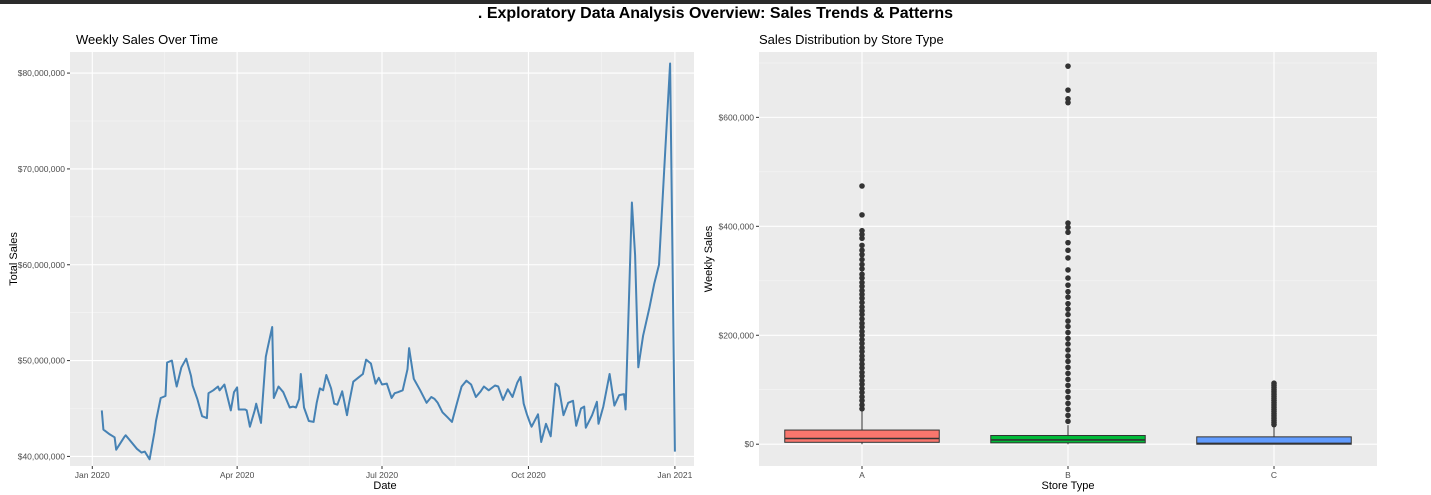  I want to click on box-chart-x-tick-label: A, so click(862, 475).